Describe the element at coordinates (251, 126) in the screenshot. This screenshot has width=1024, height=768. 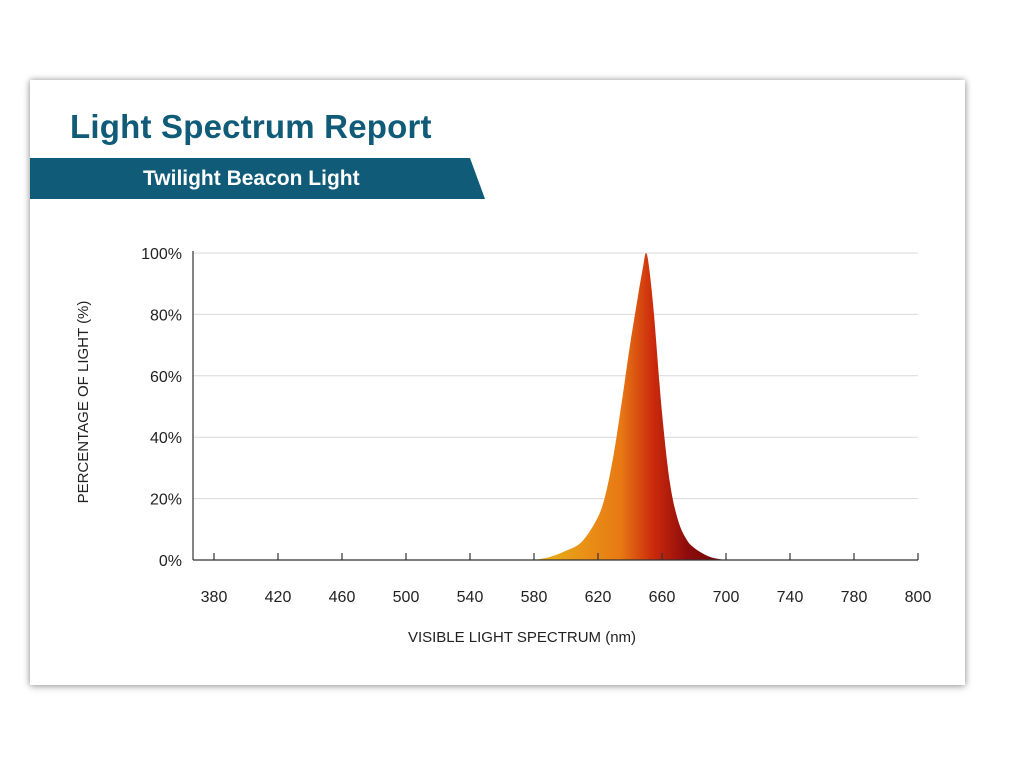
I see `report-title: Light Spectrum Report` at that location.